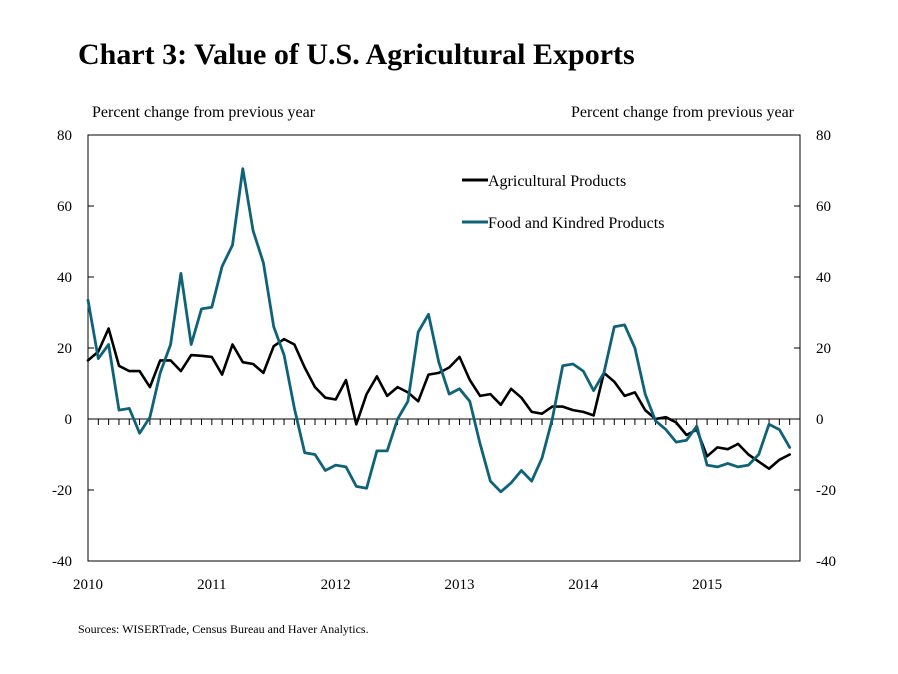 This screenshot has height=674, width=898. What do you see at coordinates (823, 136) in the screenshot?
I see `y-tick-label-right: 80` at bounding box center [823, 136].